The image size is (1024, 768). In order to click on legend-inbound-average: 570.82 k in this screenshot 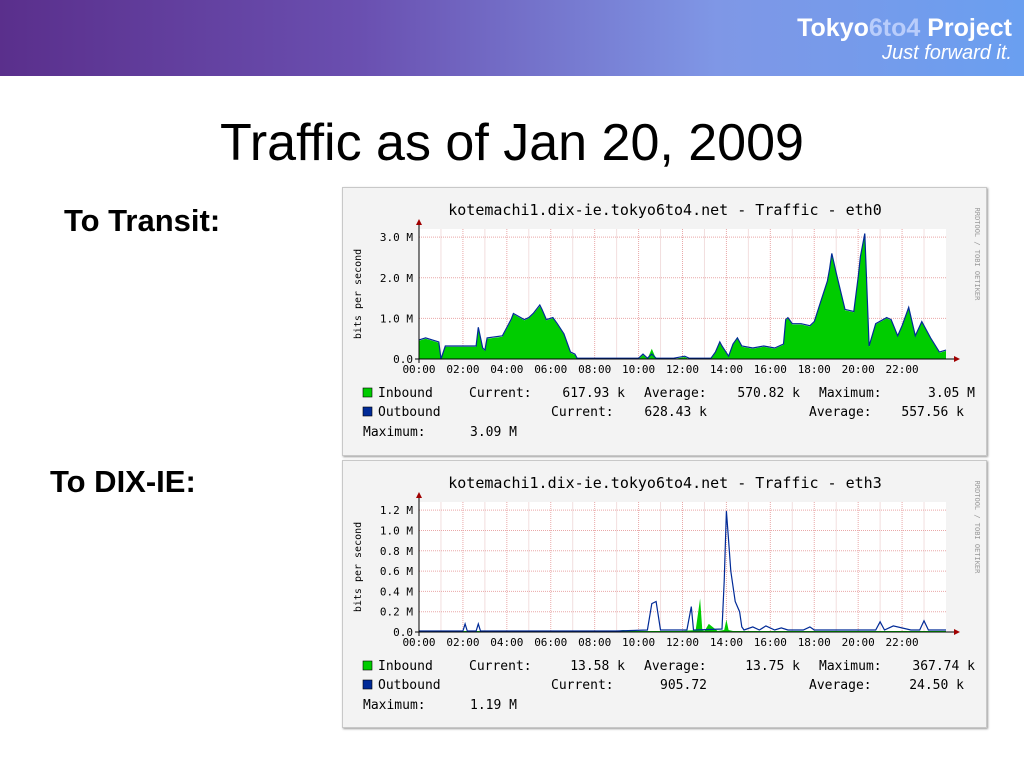, I will do `click(768, 393)`.